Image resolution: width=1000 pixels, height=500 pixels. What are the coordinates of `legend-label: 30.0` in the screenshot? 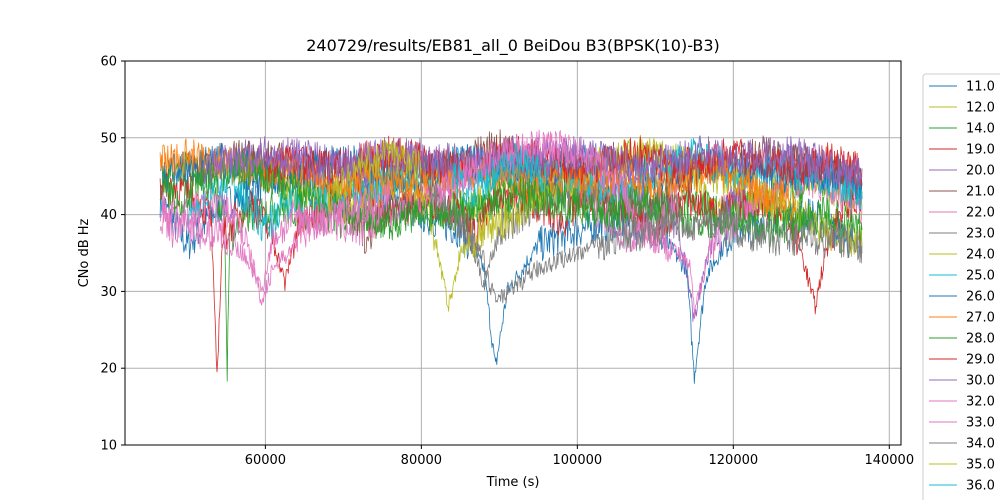 It's located at (980, 381).